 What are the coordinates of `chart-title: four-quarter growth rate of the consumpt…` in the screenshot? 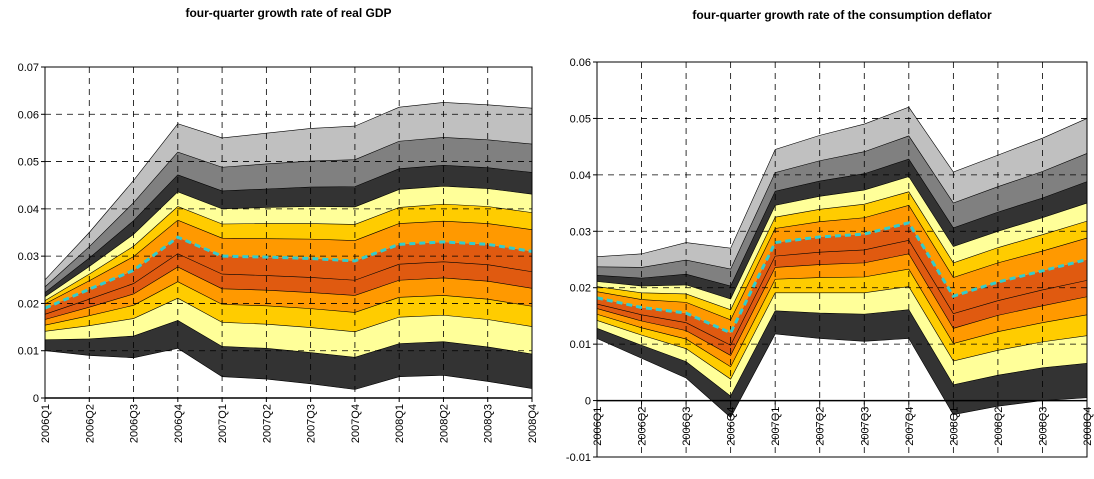 It's located at (842, 15).